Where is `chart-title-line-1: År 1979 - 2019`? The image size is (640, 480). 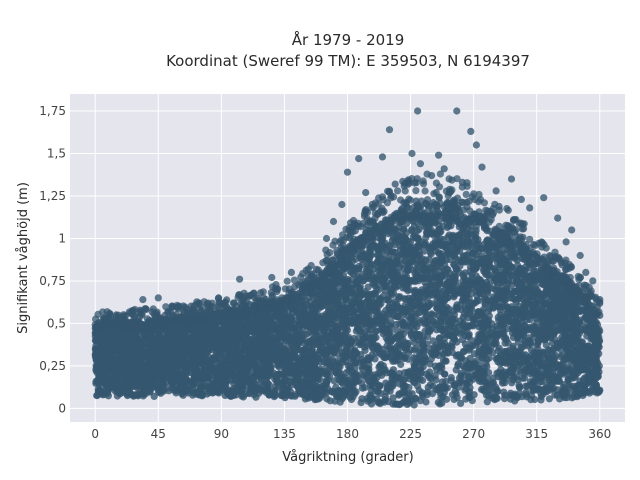 chart-title-line-1: År 1979 - 2019 is located at coordinates (348, 39).